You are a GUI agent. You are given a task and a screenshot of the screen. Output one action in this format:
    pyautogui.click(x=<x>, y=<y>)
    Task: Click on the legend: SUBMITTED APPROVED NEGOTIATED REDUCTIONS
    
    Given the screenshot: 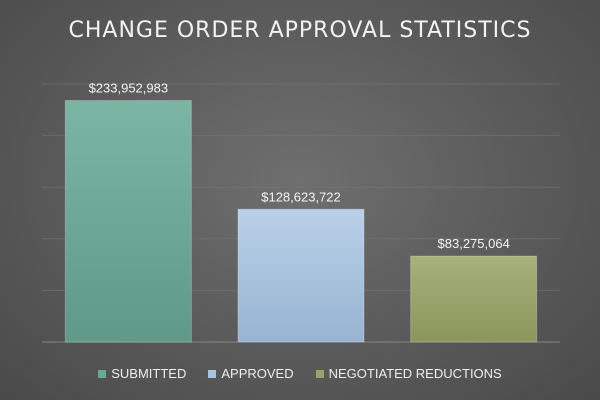 What is the action you would take?
    pyautogui.click(x=300, y=373)
    